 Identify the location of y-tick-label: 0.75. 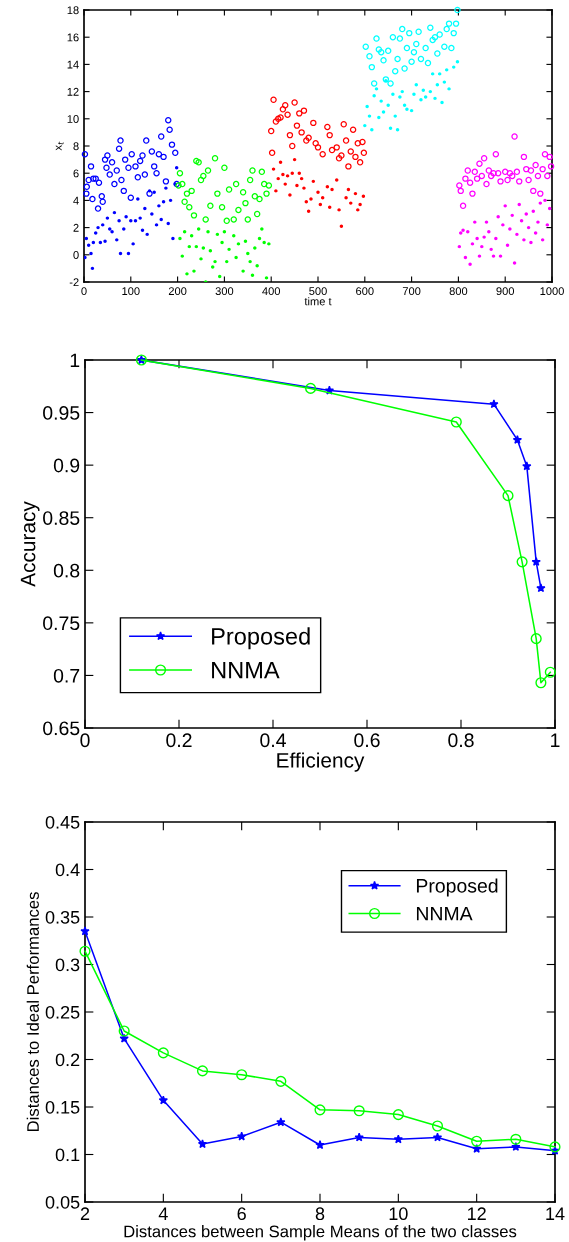
(61, 623).